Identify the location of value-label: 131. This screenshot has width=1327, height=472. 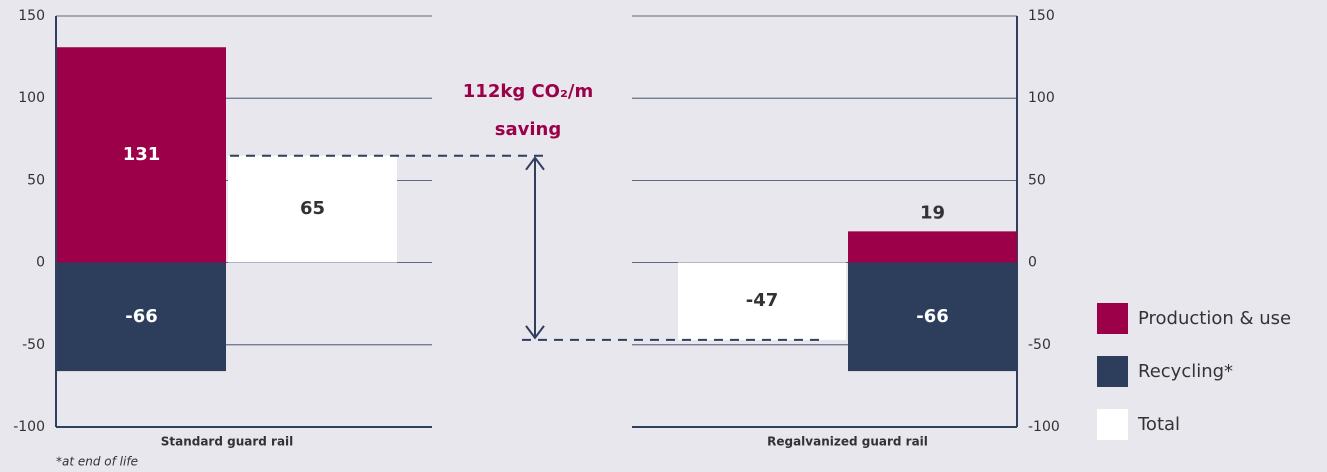
(142, 154).